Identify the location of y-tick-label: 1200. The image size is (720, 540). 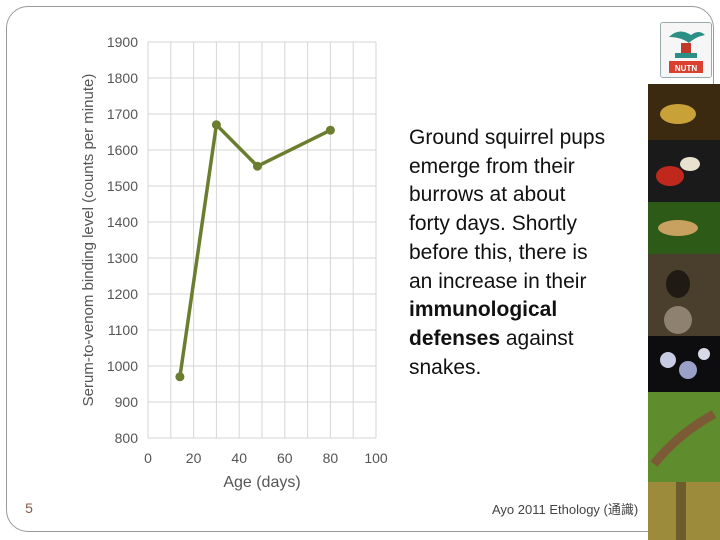
(122, 294).